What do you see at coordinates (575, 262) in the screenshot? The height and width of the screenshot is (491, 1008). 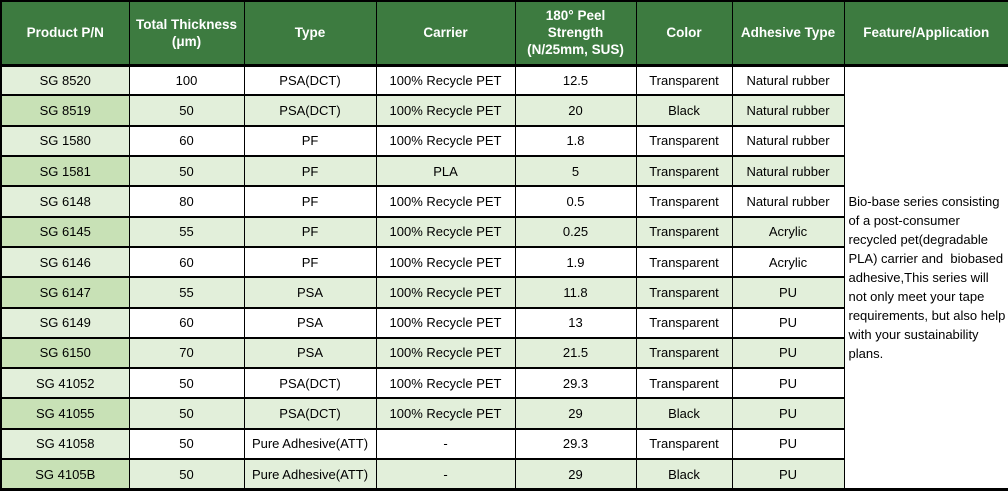 I see `cell-peel-strength: 1.9` at bounding box center [575, 262].